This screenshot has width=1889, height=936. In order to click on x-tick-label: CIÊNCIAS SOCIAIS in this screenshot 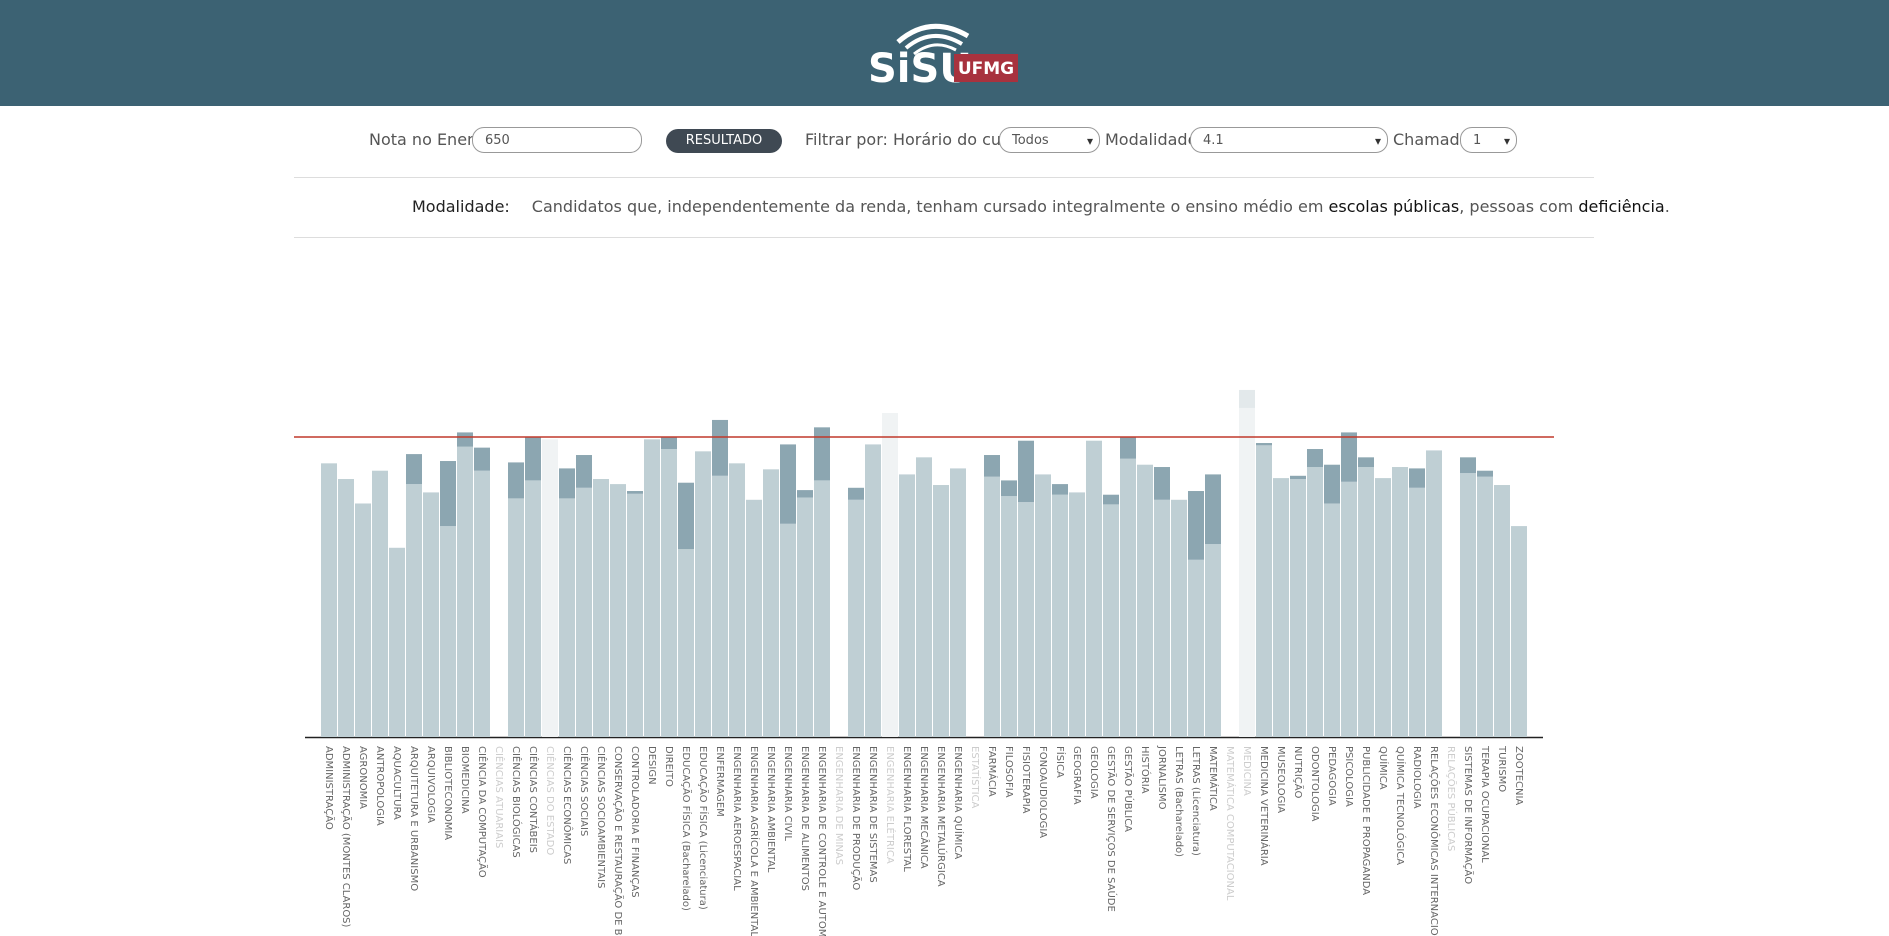, I will do `click(584, 791)`.